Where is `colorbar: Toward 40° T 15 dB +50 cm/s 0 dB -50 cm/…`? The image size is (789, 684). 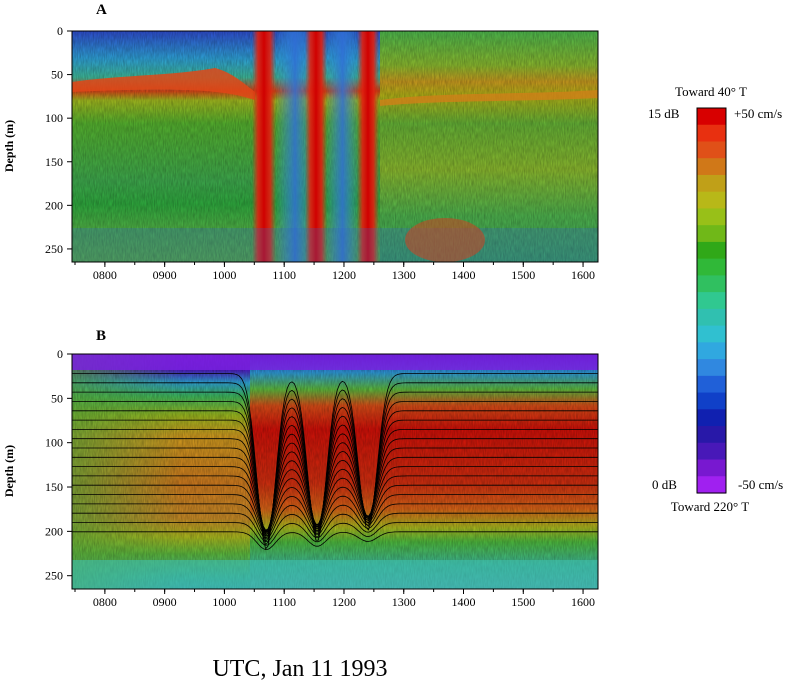 colorbar: Toward 40° T 15 dB +50 cm/s 0 dB -50 cm/… is located at coordinates (715, 299).